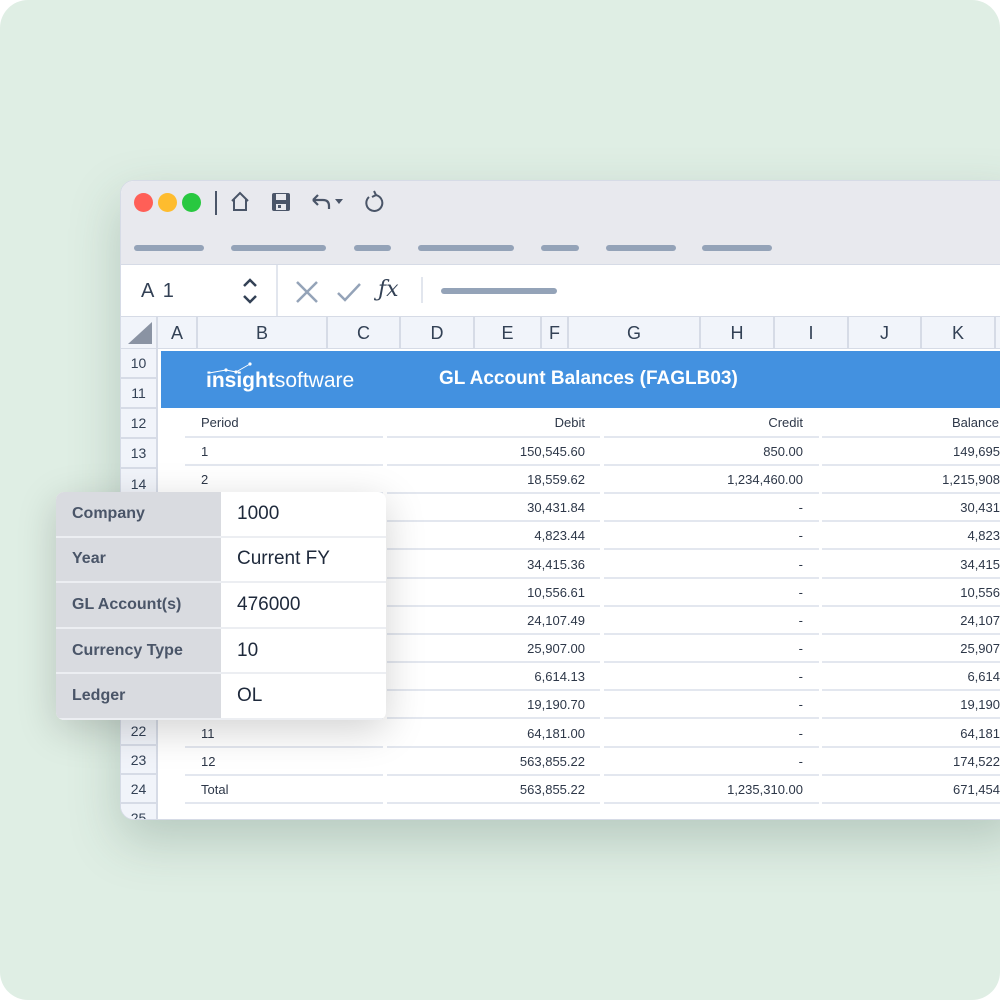  Describe the element at coordinates (284, 452) in the screenshot. I see `period-cell: 1` at that location.